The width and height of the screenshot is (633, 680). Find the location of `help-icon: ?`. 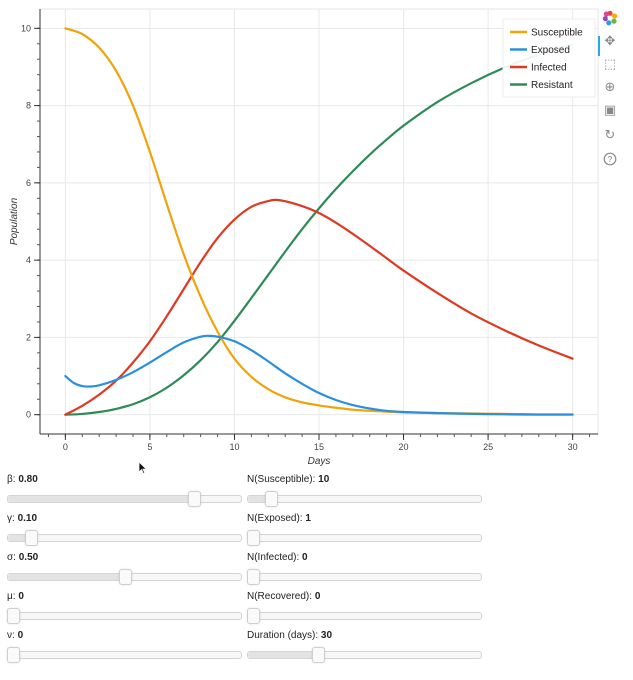

help-icon: ? is located at coordinates (610, 159).